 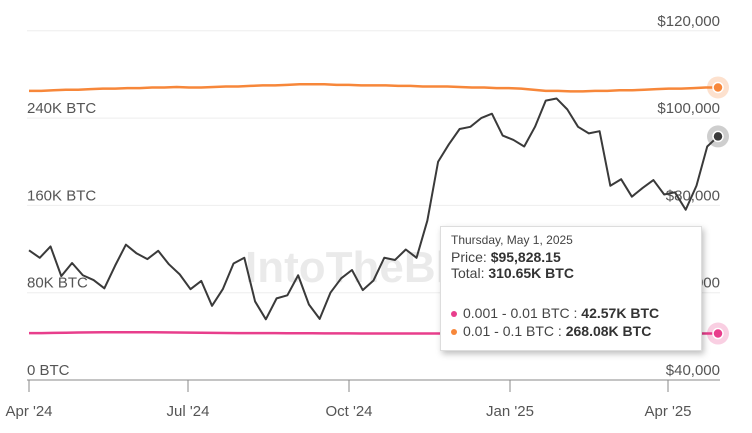 What do you see at coordinates (454, 332) in the screenshot?
I see `orange-dot-icon` at bounding box center [454, 332].